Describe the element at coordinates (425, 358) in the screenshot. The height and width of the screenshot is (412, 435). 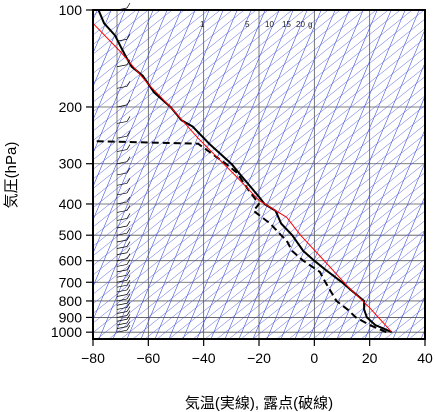
I see `x-tick-label-40: 40` at that location.